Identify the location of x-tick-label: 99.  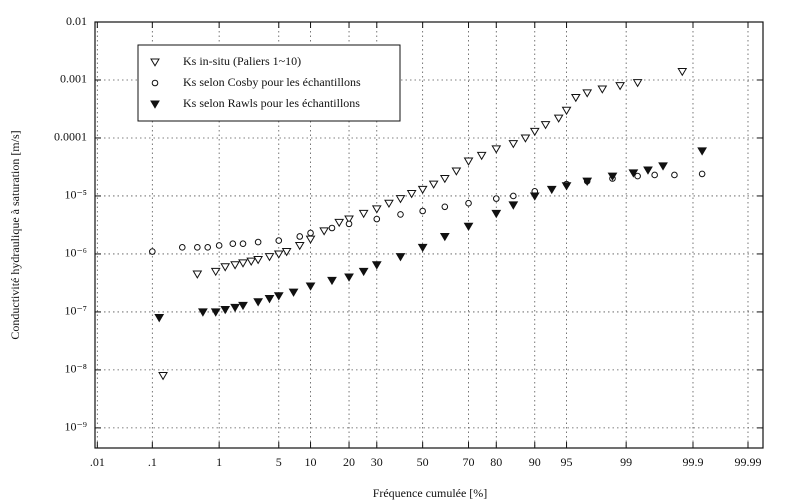
(626, 462).